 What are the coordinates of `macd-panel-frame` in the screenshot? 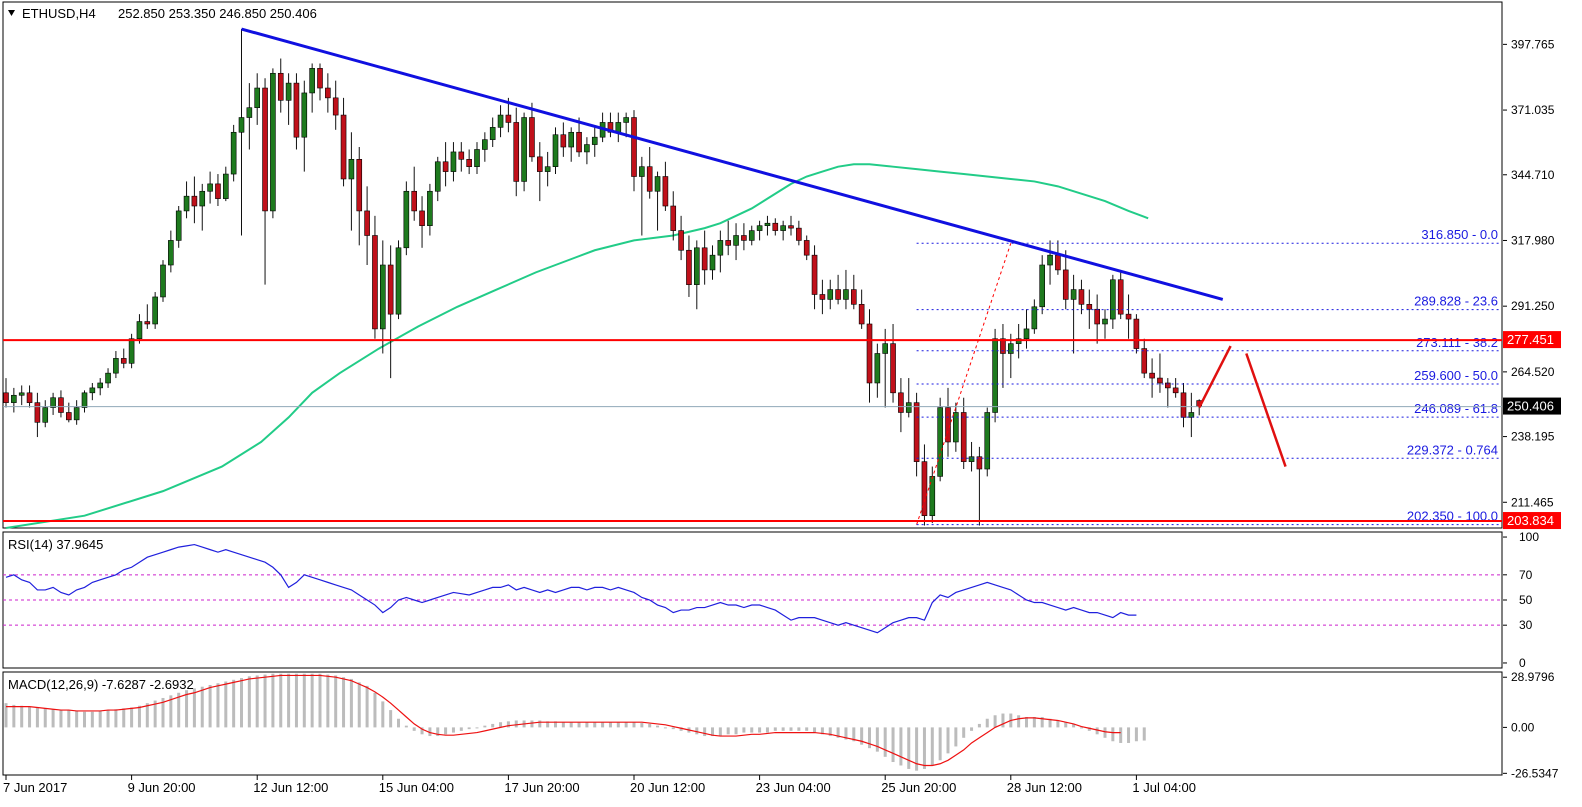 It's located at (752, 723).